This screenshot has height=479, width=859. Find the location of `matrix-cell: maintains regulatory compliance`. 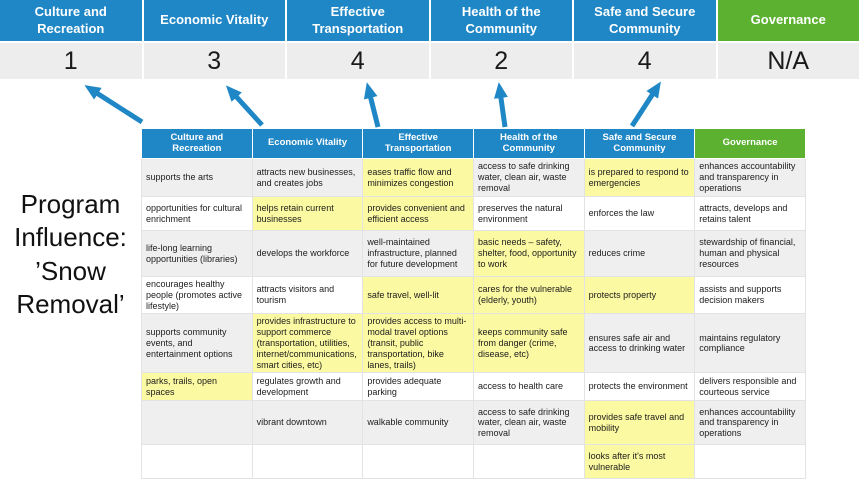

matrix-cell: maintains regulatory compliance is located at coordinates (750, 343).